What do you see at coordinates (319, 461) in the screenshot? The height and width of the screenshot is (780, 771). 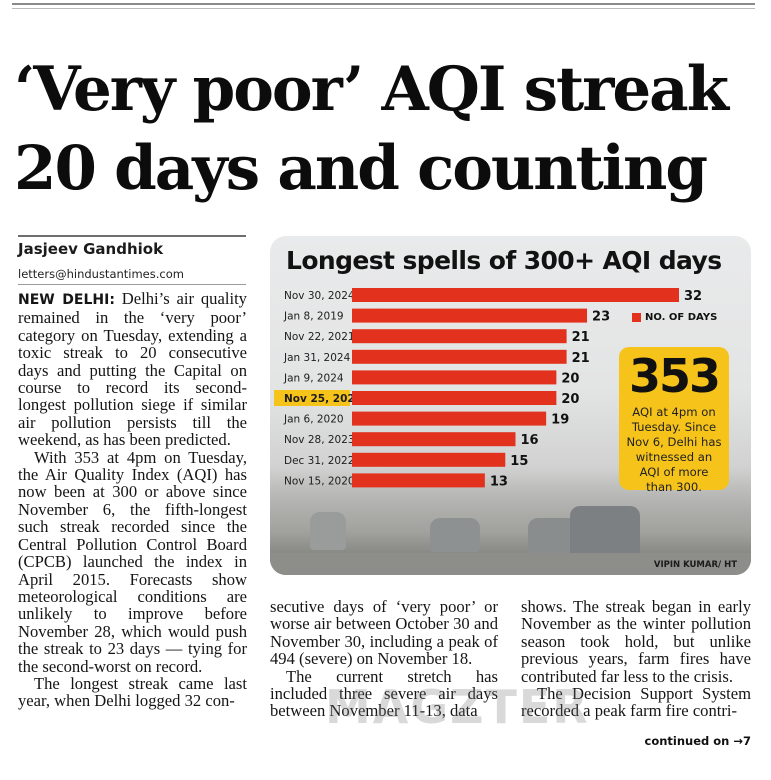 I see `category-label: Dec 31, 2022` at bounding box center [319, 461].